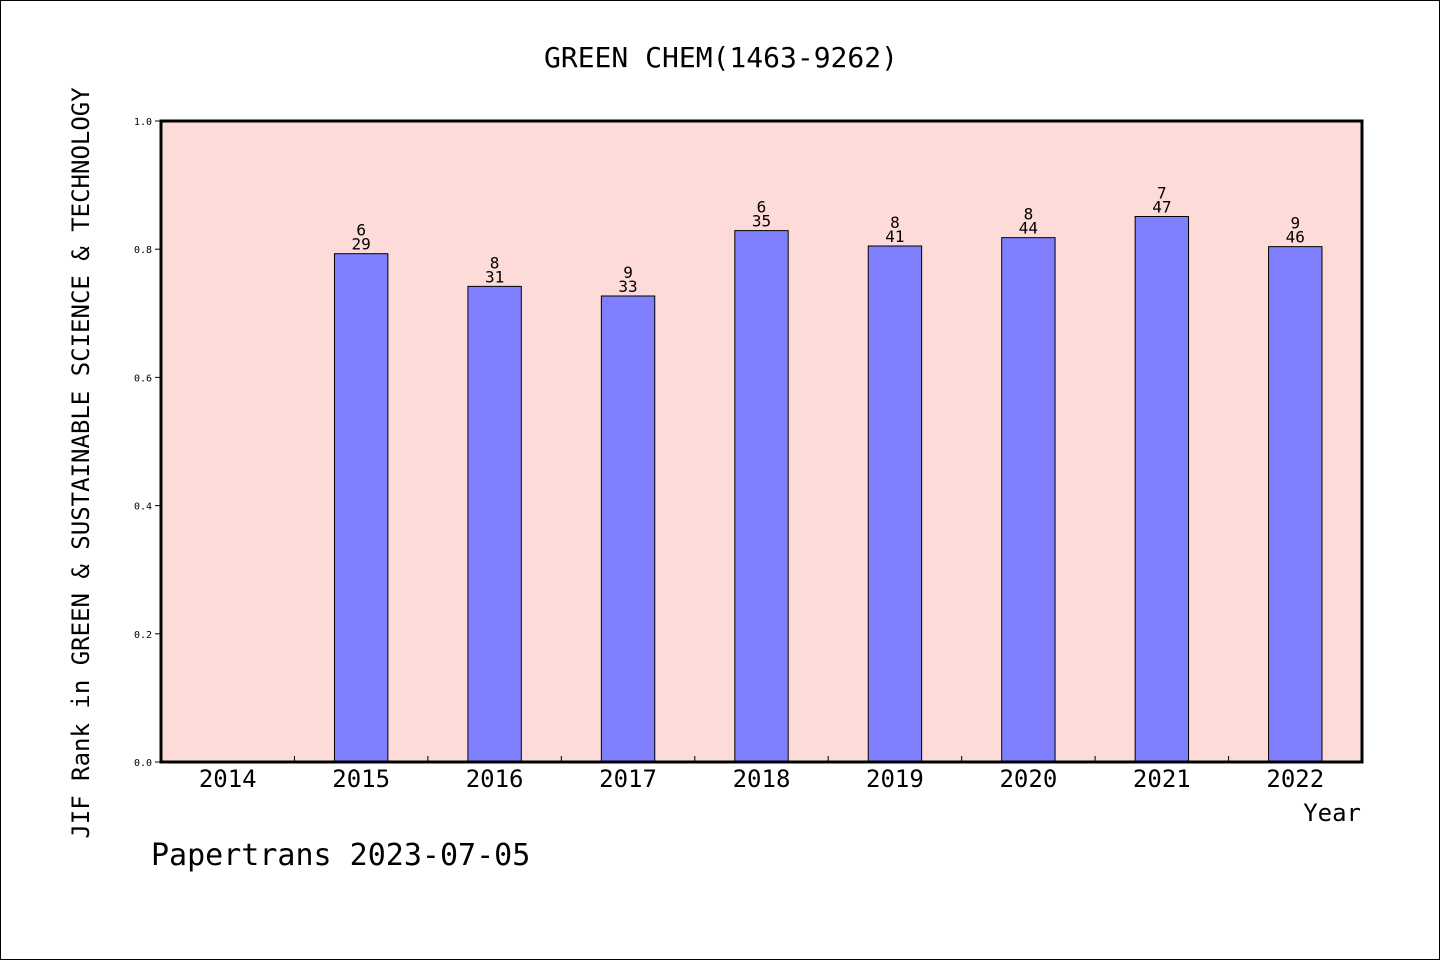  I want to click on total-label-2022: 46, so click(1295, 237).